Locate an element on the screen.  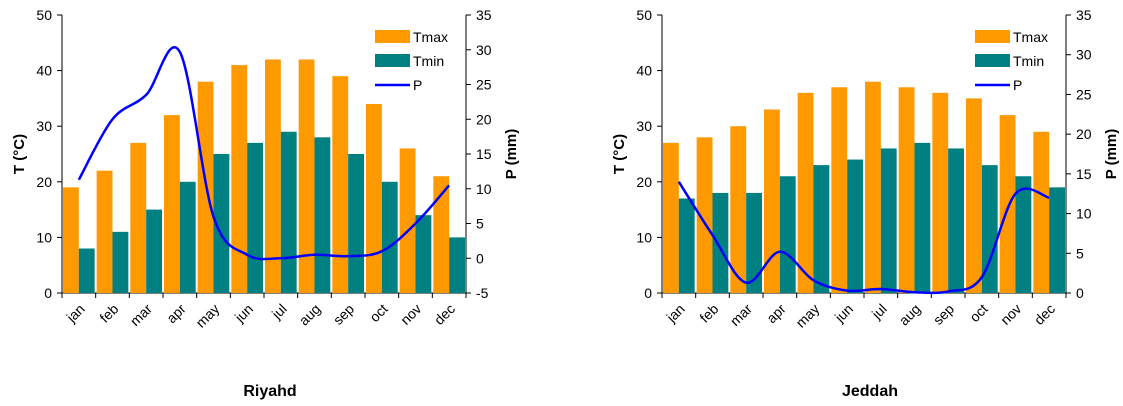
y-tick-label: 40 is located at coordinates (44, 71).